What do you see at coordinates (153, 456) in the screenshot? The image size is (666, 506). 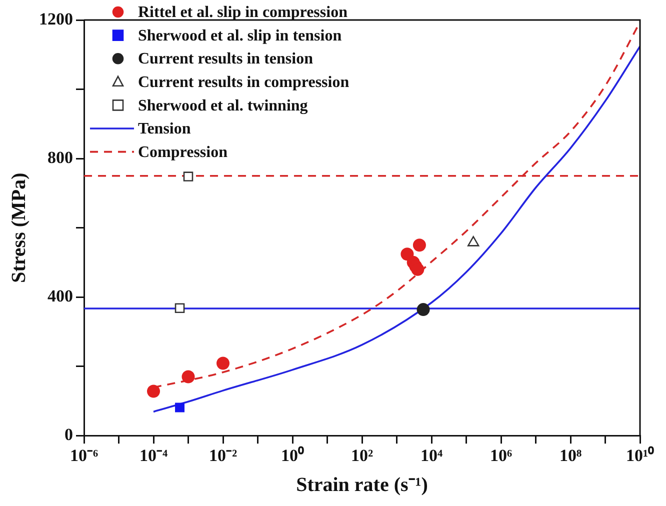 I see `x-tick-label: 10⁻⁴` at bounding box center [153, 456].